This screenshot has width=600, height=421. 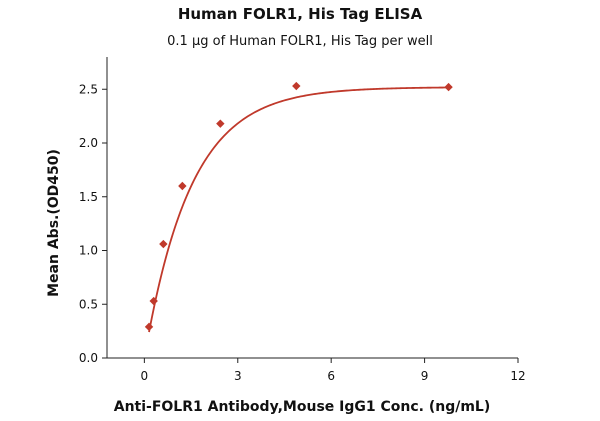 What do you see at coordinates (517, 376) in the screenshot?
I see `x-tick-label: 12` at bounding box center [517, 376].